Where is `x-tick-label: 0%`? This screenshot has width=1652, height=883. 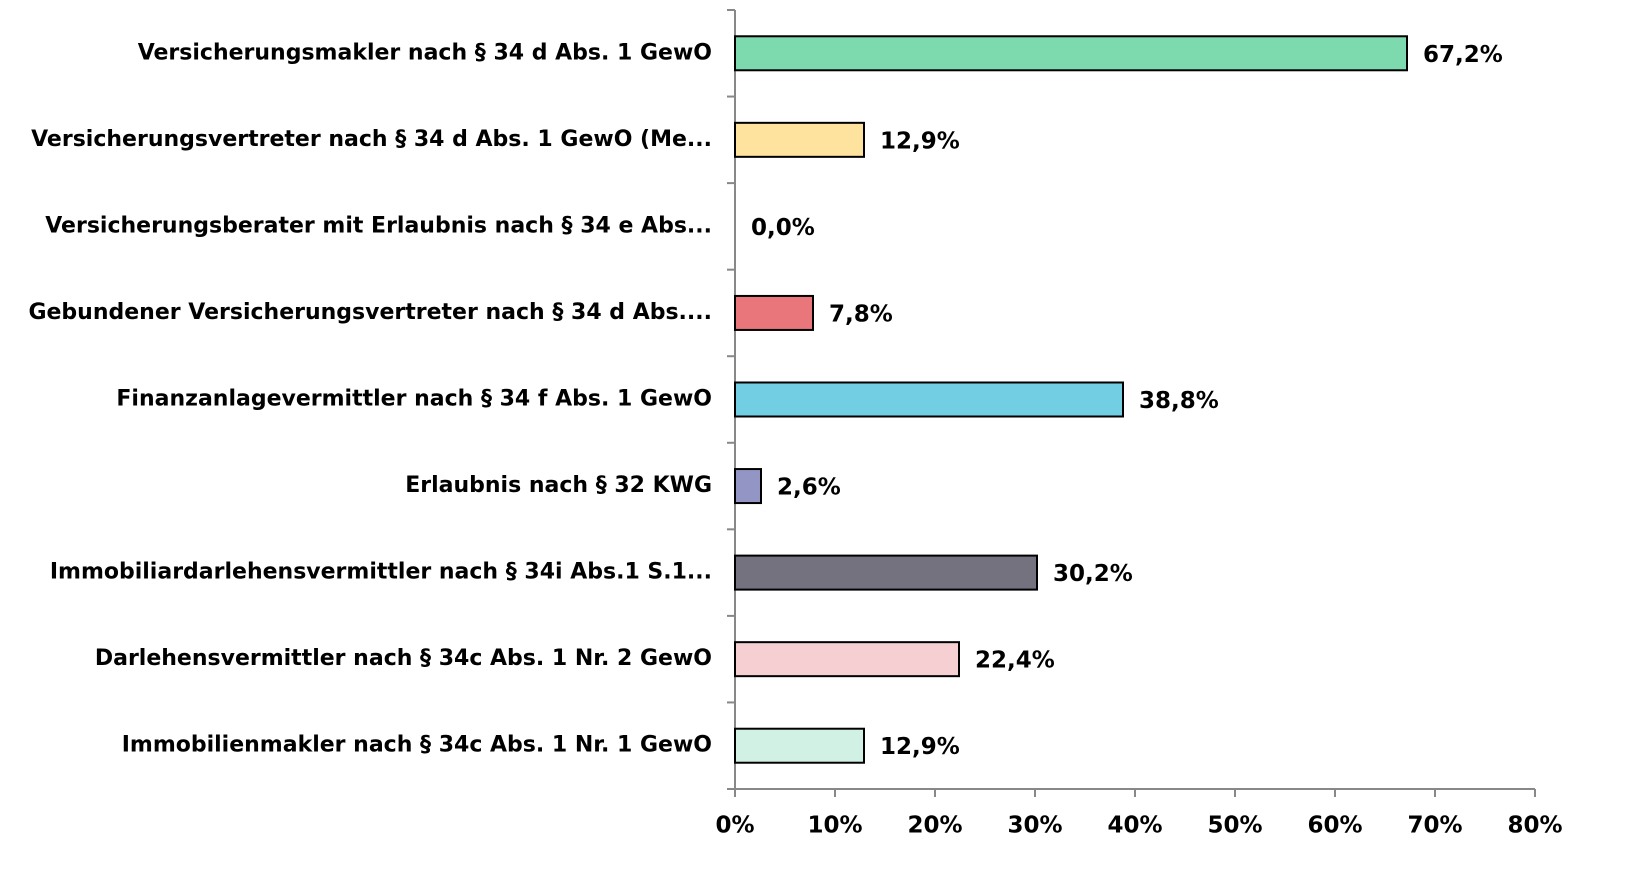 x-tick-label: 0% is located at coordinates (734, 826).